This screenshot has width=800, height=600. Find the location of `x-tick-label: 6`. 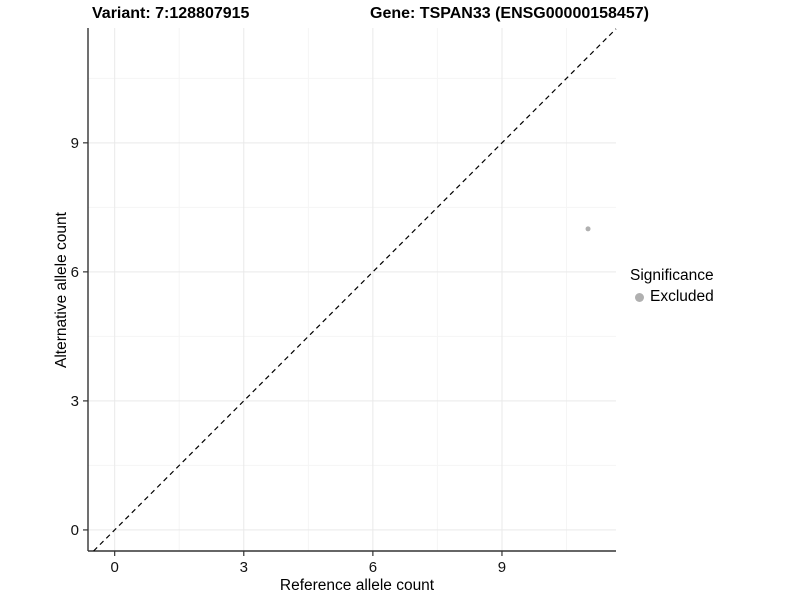

x-tick-label: 6 is located at coordinates (373, 567).